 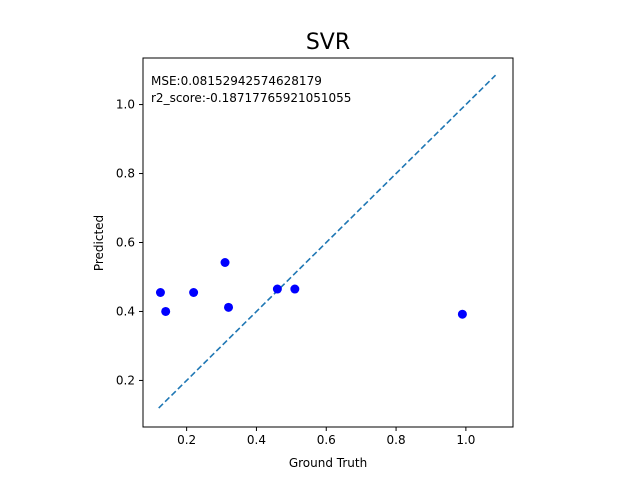 What do you see at coordinates (99, 243) in the screenshot?
I see `y-axis-label: Predicted` at bounding box center [99, 243].